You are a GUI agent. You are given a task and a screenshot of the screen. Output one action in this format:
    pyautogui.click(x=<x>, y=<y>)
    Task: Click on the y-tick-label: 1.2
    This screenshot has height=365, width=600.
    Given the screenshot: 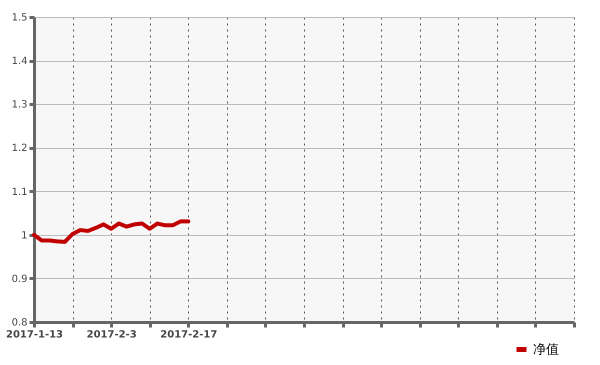 What is the action you would take?
    pyautogui.click(x=20, y=148)
    